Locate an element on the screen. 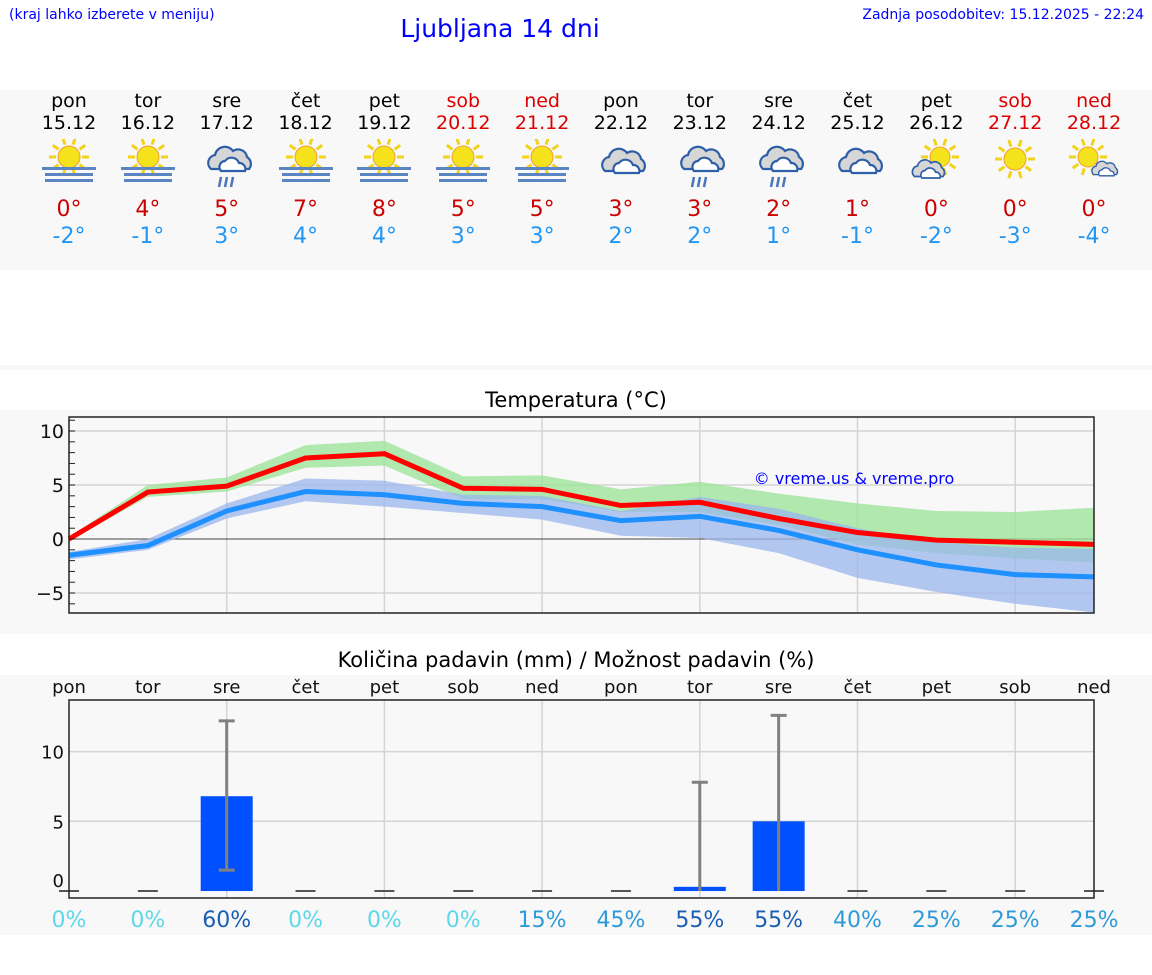 The height and width of the screenshot is (975, 1152). day-forecast: sob 27.12 0° -3° is located at coordinates (1015, 170).